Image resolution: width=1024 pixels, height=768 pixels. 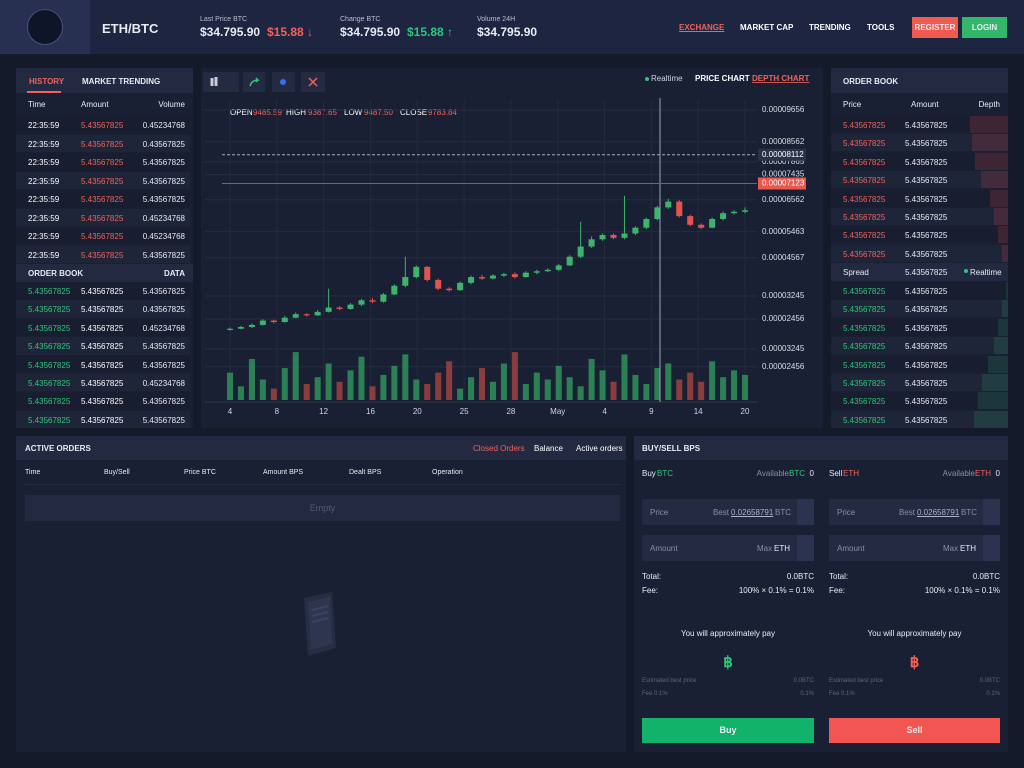 I want to click on total-label: Total:, so click(x=839, y=576).